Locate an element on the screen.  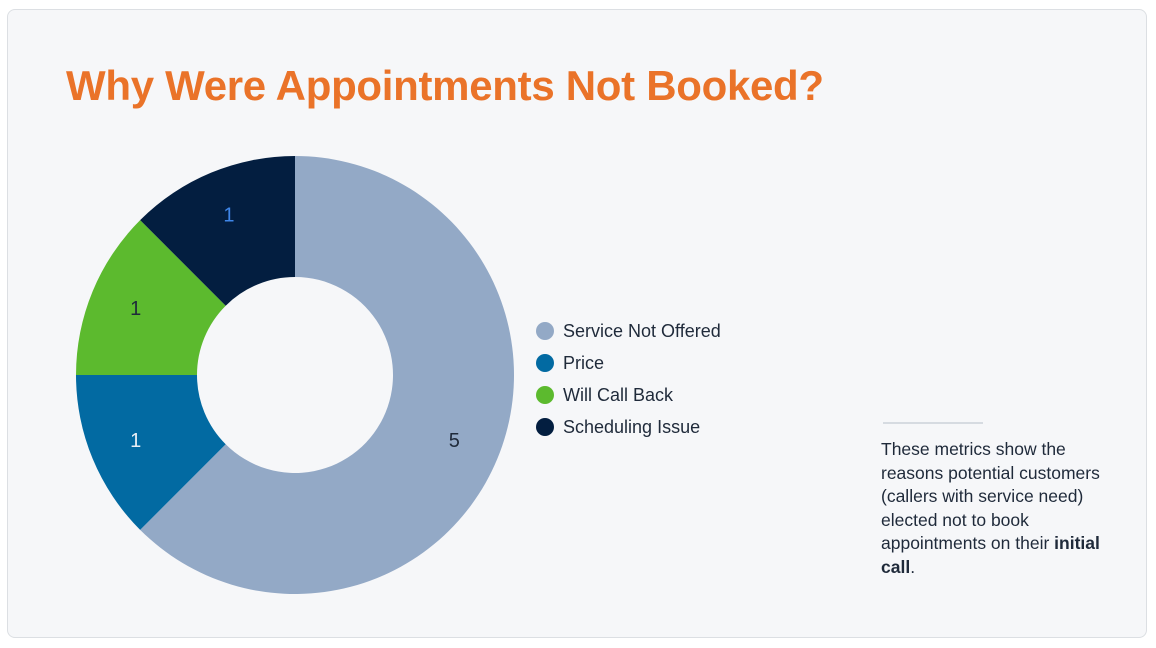
note-end: . is located at coordinates (913, 566).